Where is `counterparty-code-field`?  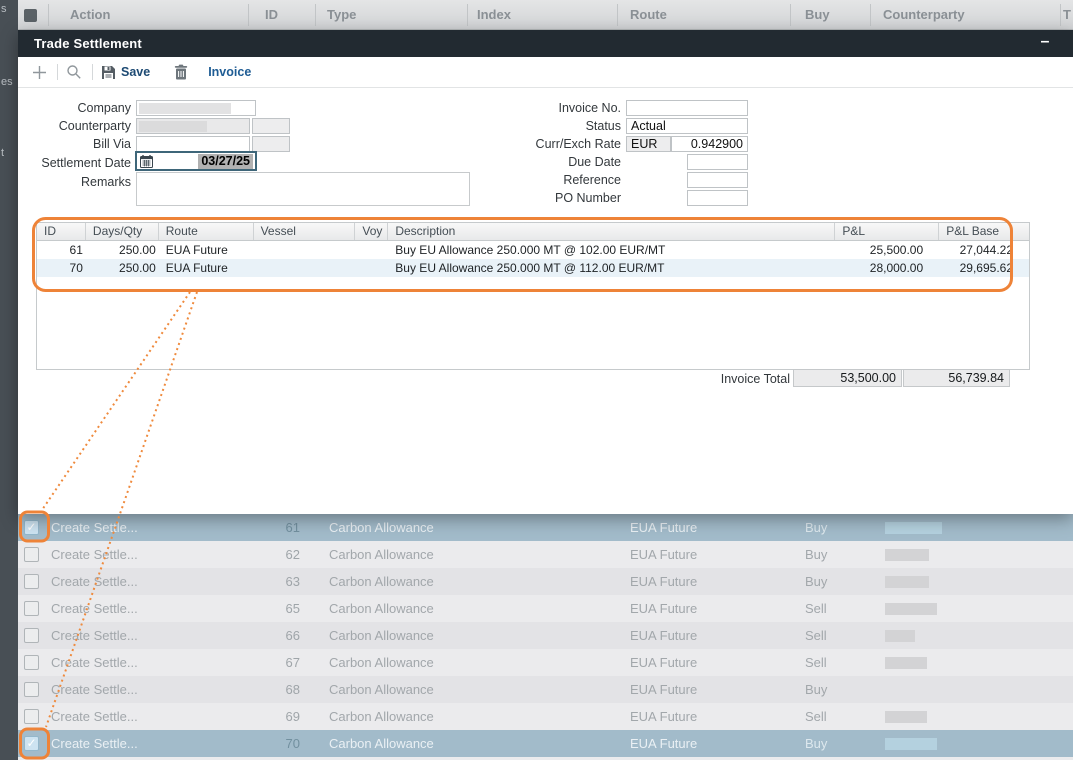
counterparty-code-field is located at coordinates (271, 126).